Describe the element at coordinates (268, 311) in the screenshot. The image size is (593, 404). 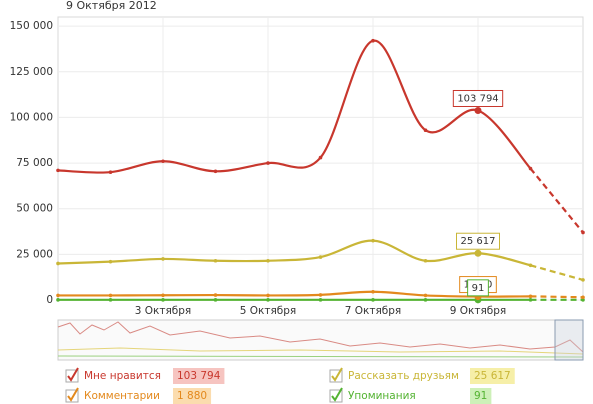
I see `x-tick-label: 5 Октября` at that location.